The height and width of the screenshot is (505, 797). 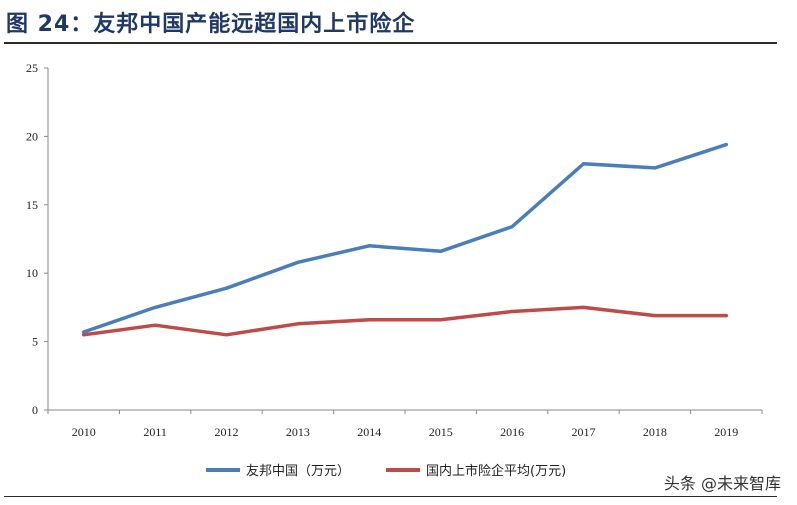 I want to click on x-tick-label: 2016, so click(x=512, y=432).